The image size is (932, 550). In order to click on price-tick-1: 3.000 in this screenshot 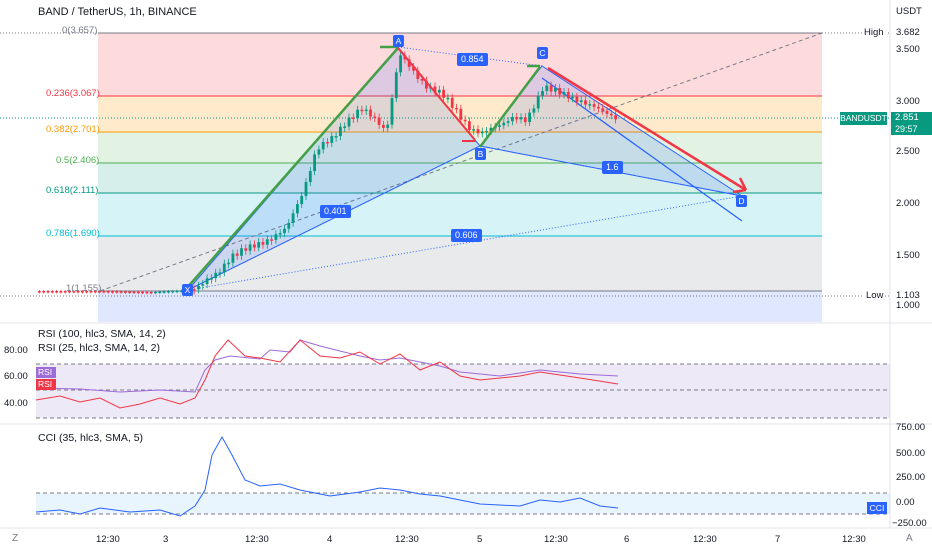, I will do `click(908, 101)`.